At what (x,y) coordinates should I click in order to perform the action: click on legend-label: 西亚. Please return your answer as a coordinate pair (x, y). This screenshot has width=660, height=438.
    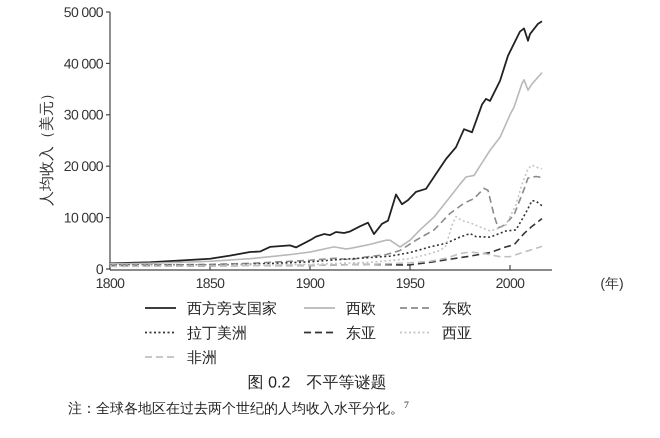
    Looking at the image, I should click on (457, 333).